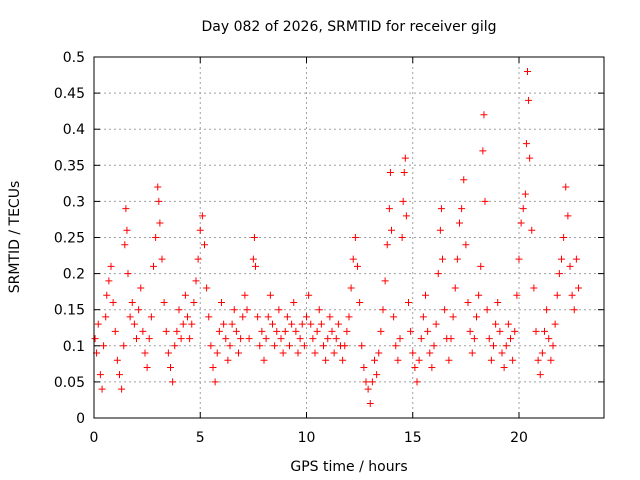 The height and width of the screenshot is (480, 640). What do you see at coordinates (69, 311) in the screenshot?
I see `y-tick-label: 0.15` at bounding box center [69, 311].